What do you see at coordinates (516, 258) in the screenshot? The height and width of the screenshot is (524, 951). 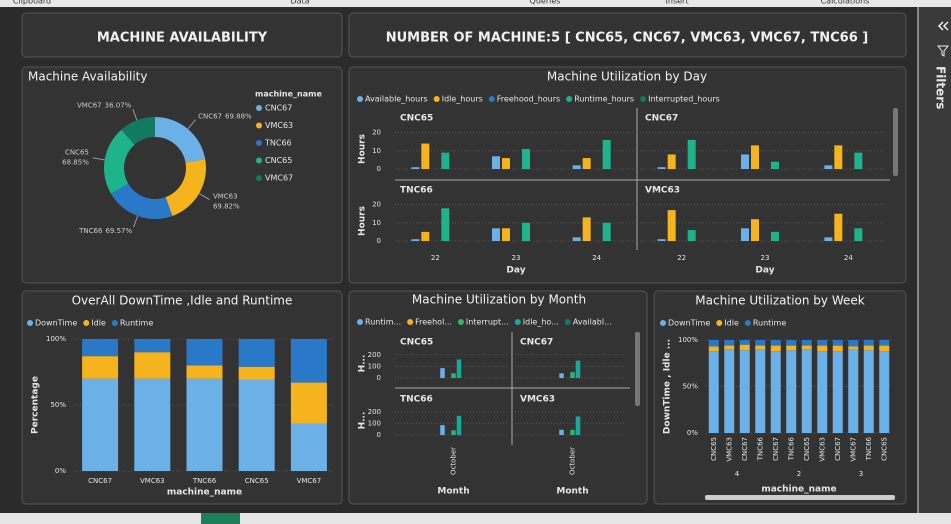 I see `x-tick-label: 23` at bounding box center [516, 258].